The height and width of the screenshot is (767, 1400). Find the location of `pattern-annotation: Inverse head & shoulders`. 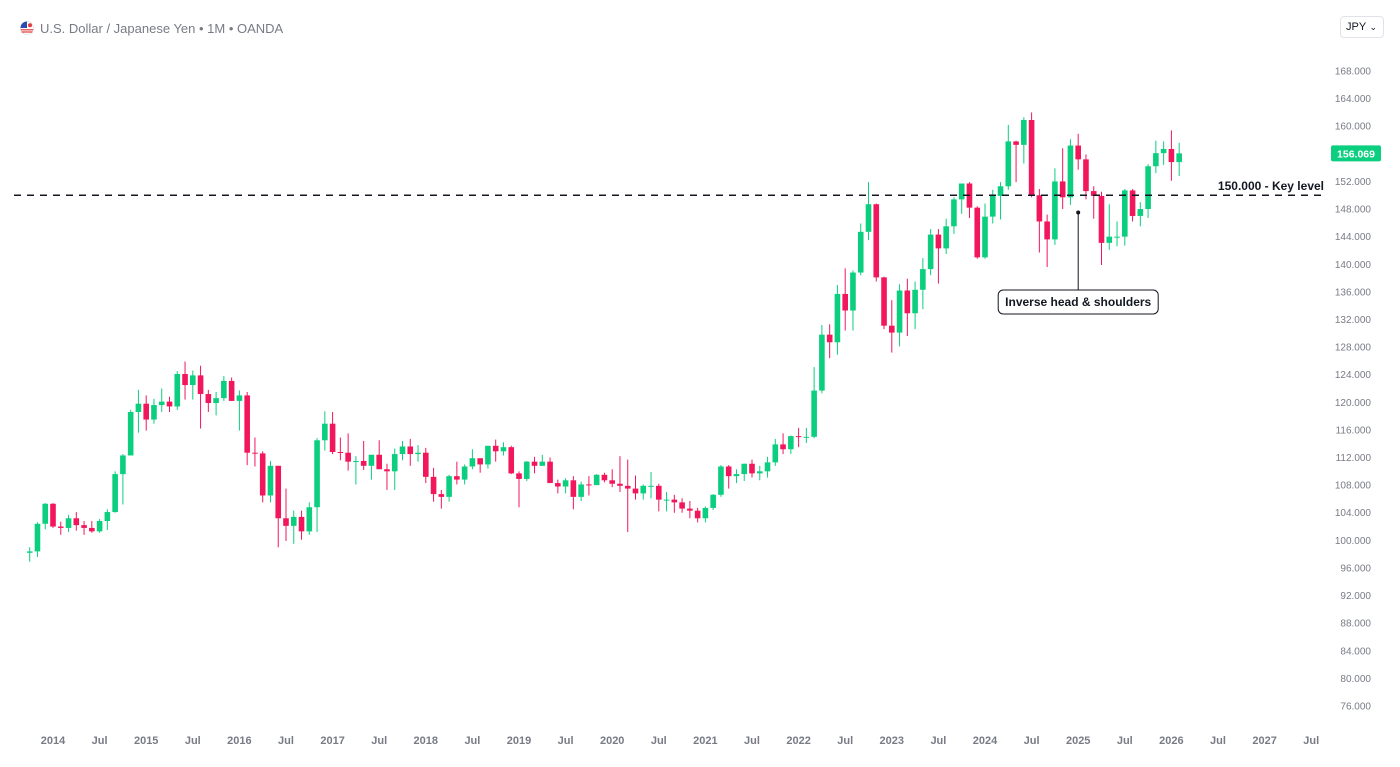

pattern-annotation: Inverse head & shoulders is located at coordinates (1078, 262).